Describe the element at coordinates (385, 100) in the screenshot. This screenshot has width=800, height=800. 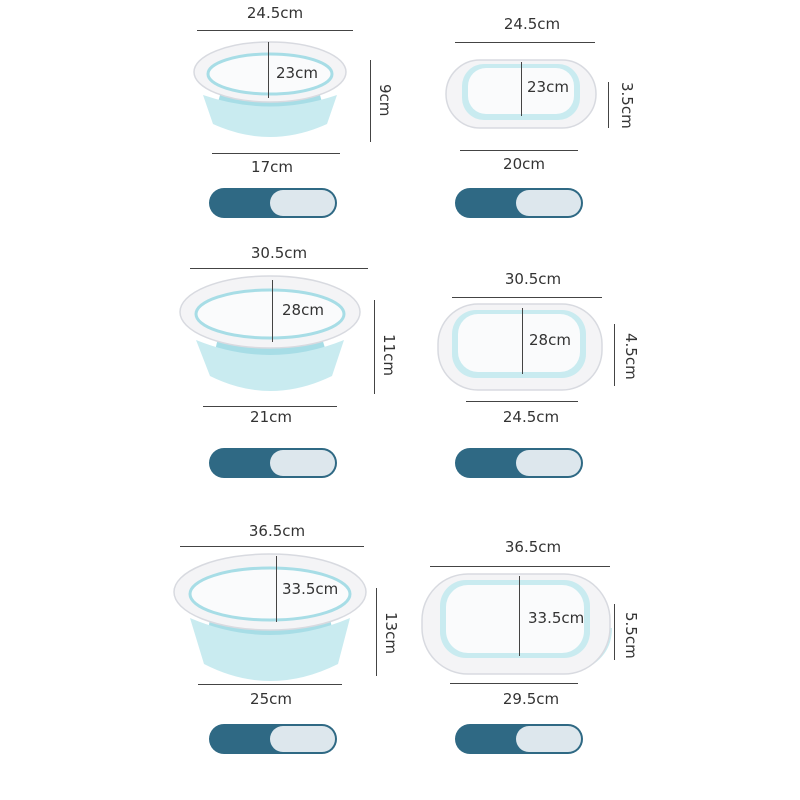
I see `open-small-height: 9cm` at that location.